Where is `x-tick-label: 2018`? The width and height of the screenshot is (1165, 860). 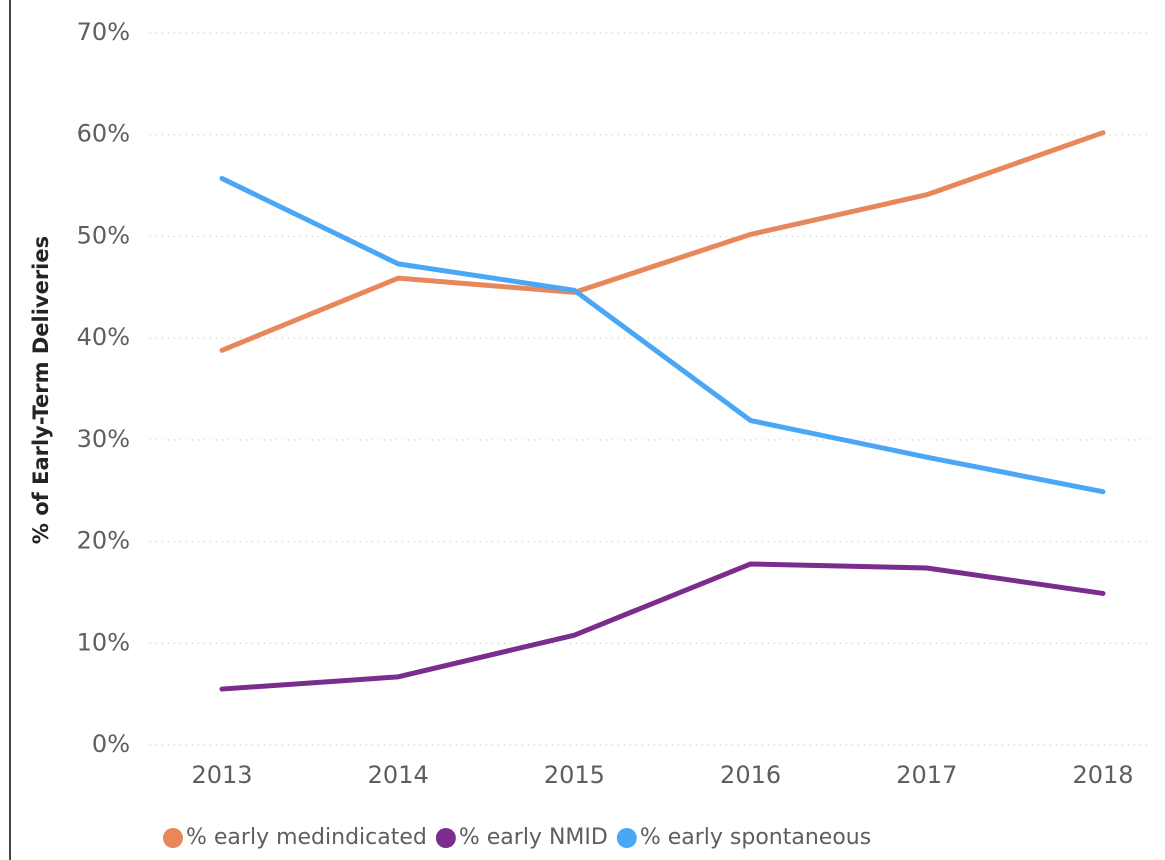 x-tick-label: 2018 is located at coordinates (1102, 775).